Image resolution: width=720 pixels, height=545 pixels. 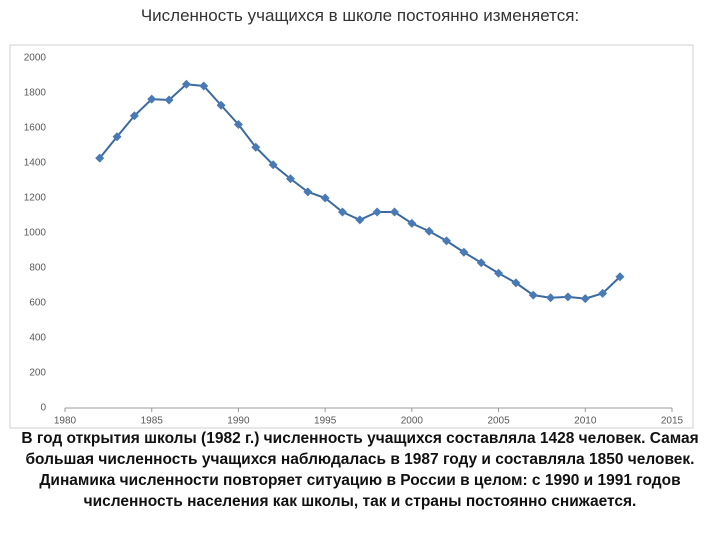 I want to click on y-tick-label: 1800, so click(x=35, y=93).